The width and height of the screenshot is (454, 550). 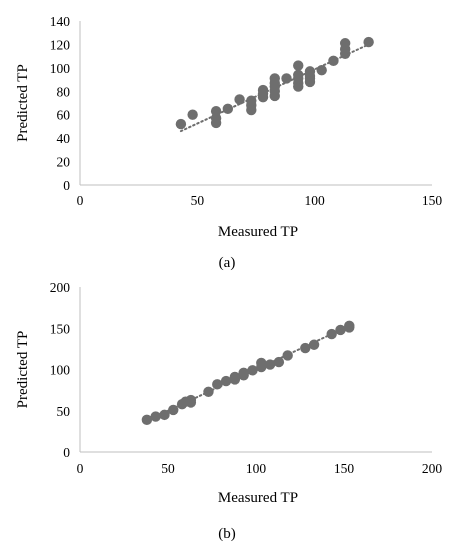 I want to click on y-tick-label: 50, so click(x=64, y=411).